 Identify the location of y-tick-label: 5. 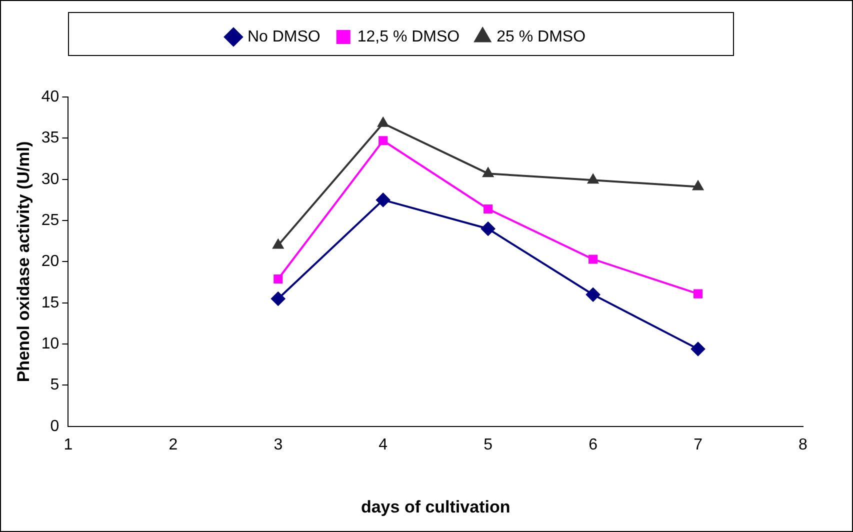
(55, 385).